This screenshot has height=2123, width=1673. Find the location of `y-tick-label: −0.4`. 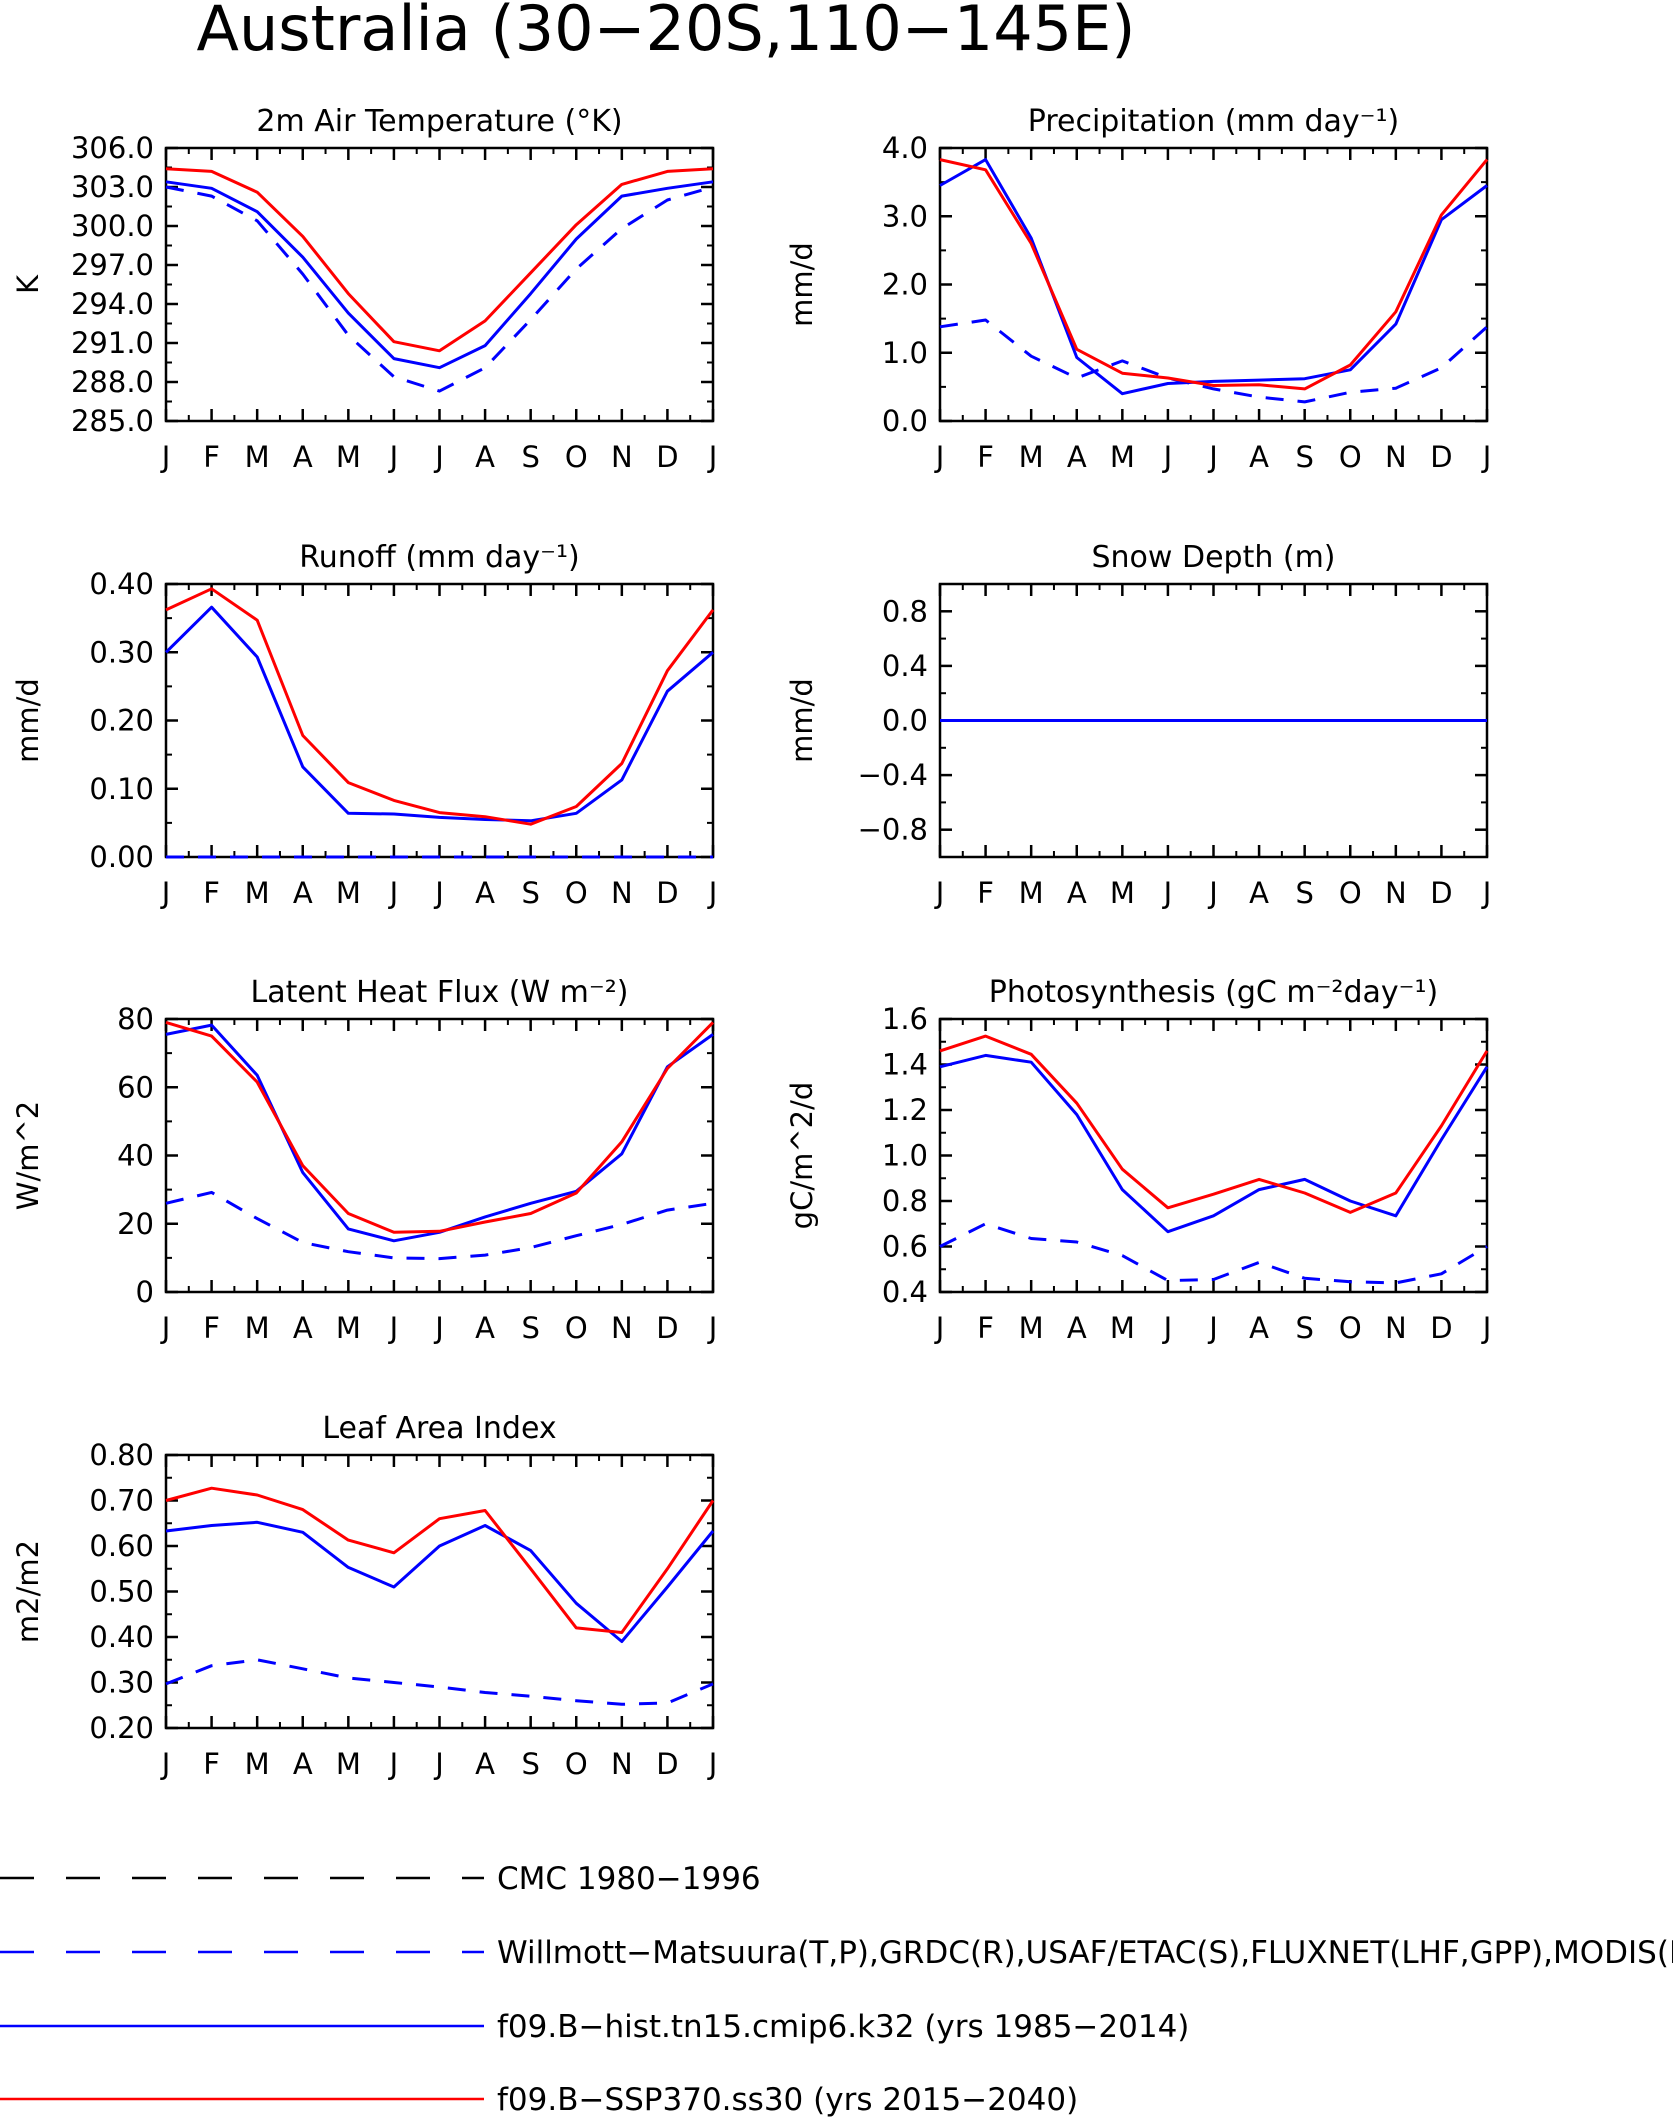

y-tick-label: −0.4 is located at coordinates (893, 775).